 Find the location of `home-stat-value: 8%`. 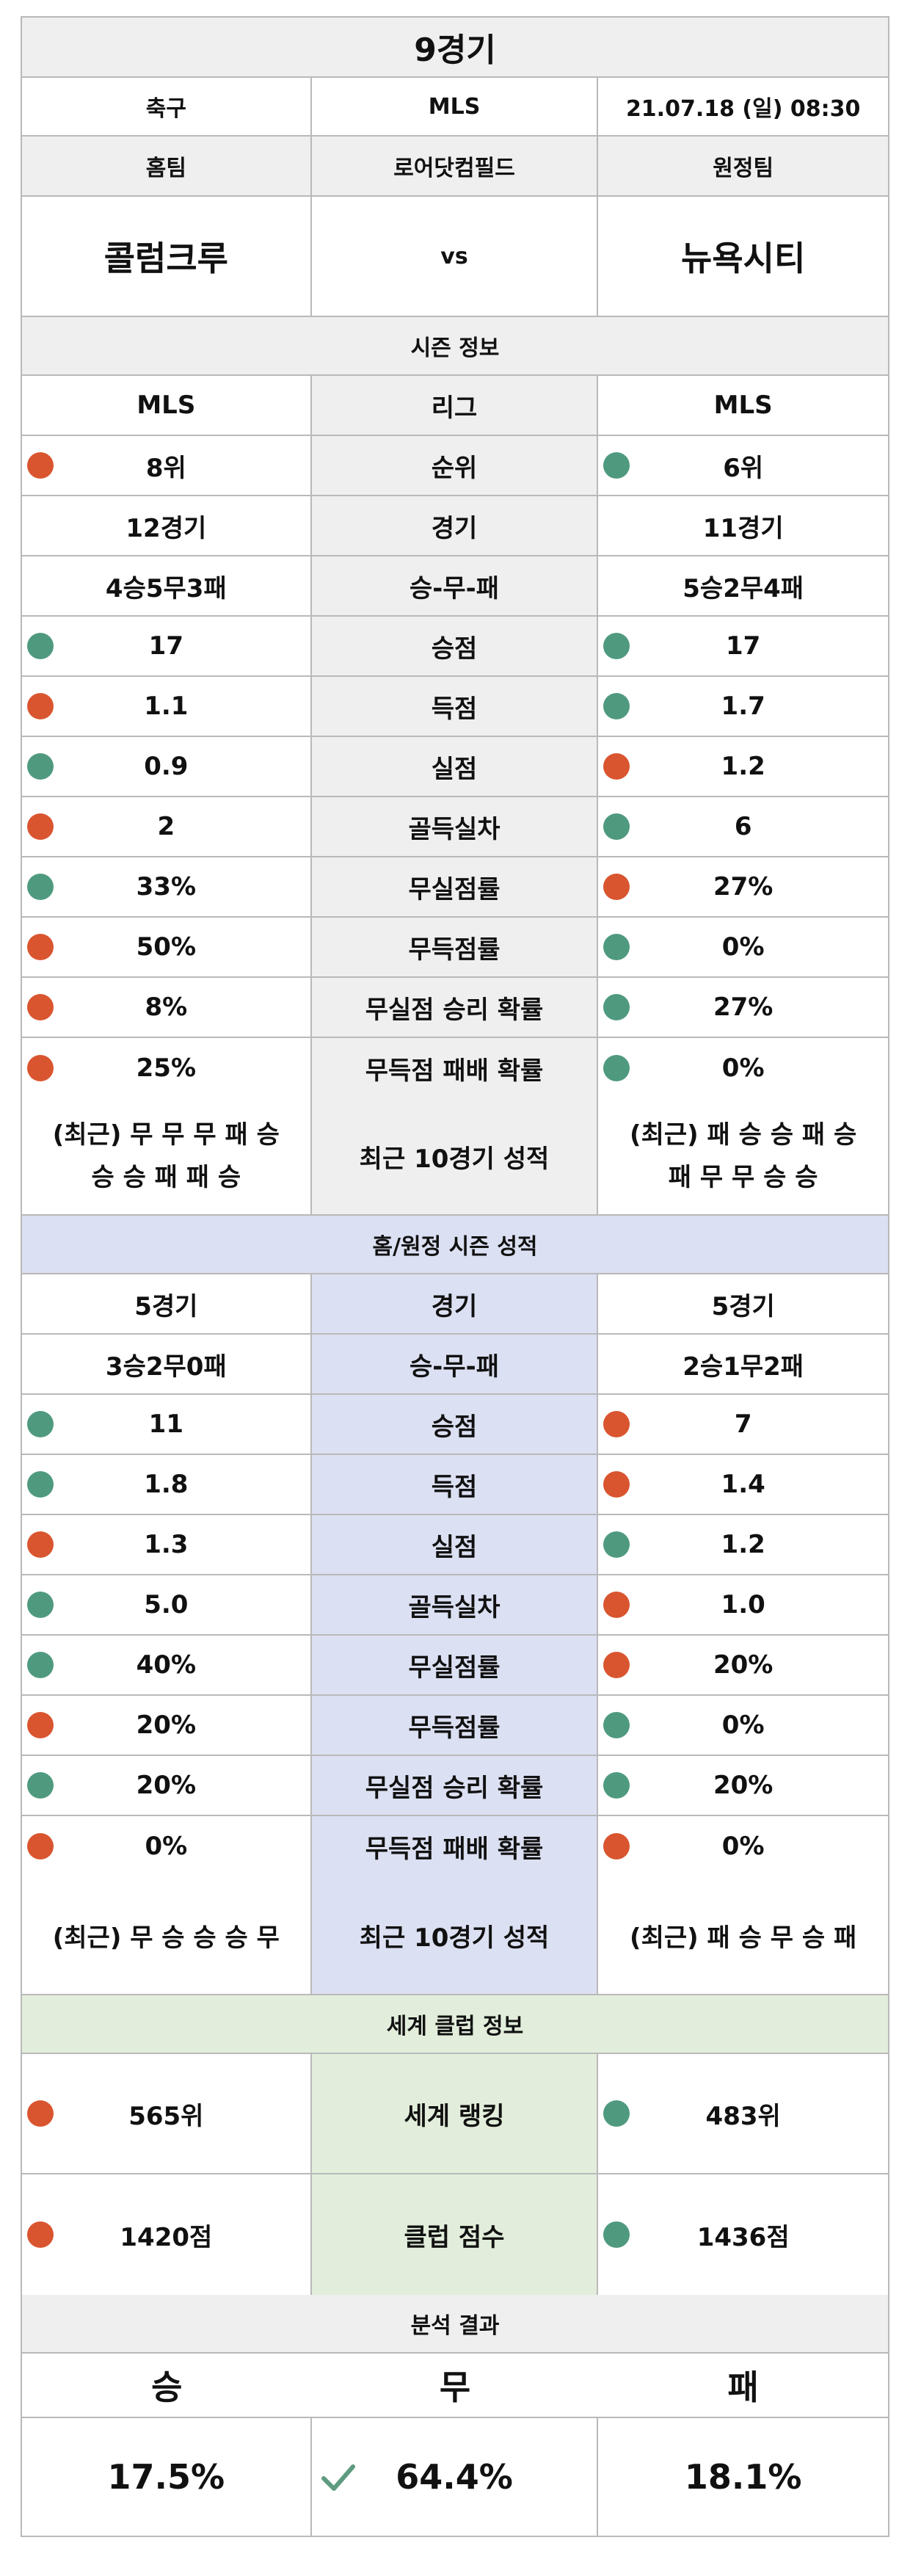

home-stat-value: 8% is located at coordinates (167, 1008).